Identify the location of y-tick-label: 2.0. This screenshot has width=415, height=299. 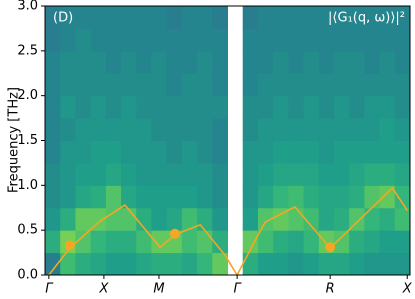
(27, 95).